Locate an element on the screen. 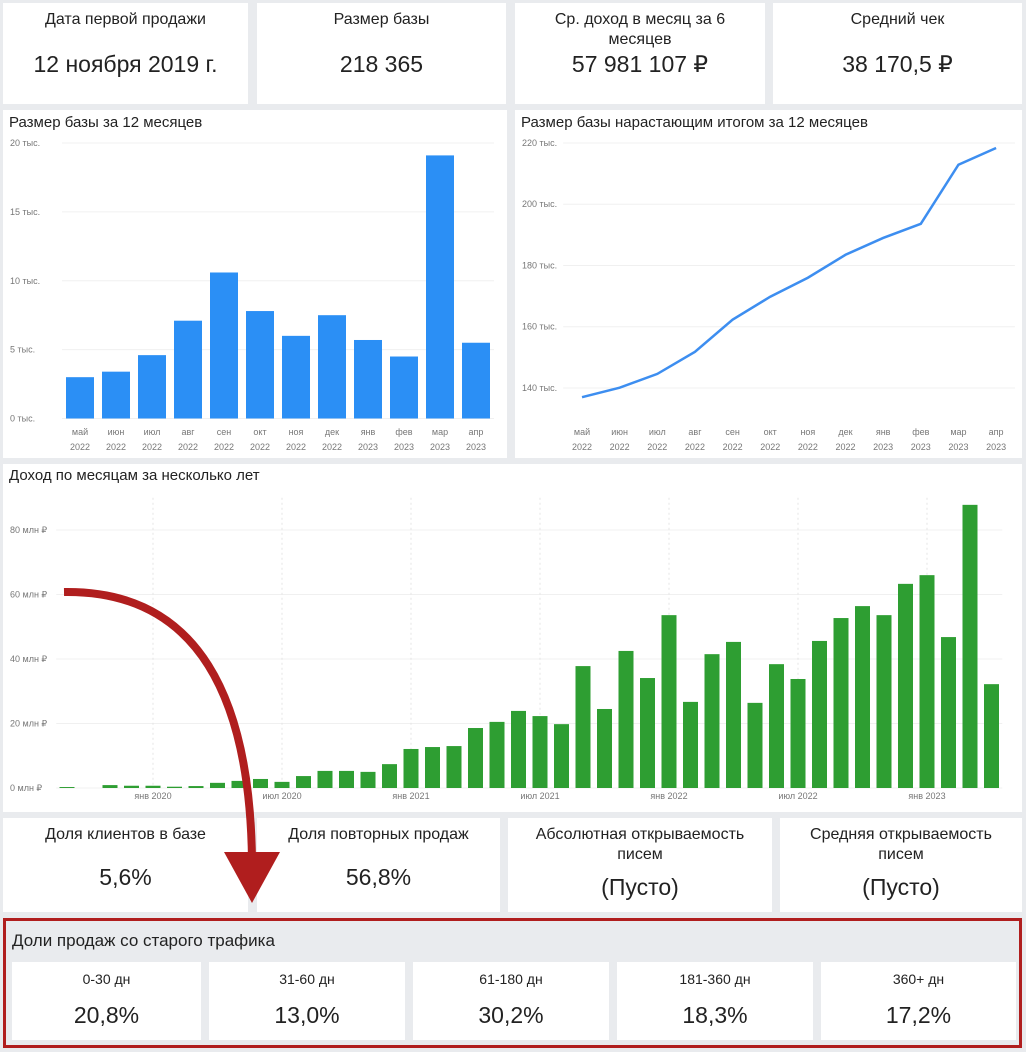 This screenshot has width=1026, height=1052. card-title: Доля клиентов в базе is located at coordinates (125, 834).